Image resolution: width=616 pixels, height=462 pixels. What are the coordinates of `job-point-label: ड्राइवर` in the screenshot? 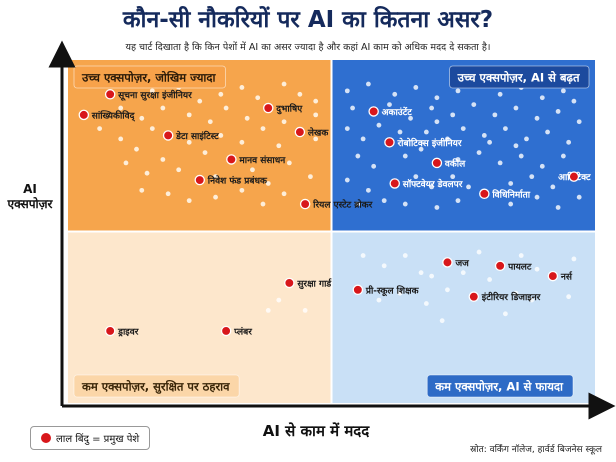 It's located at (128, 332).